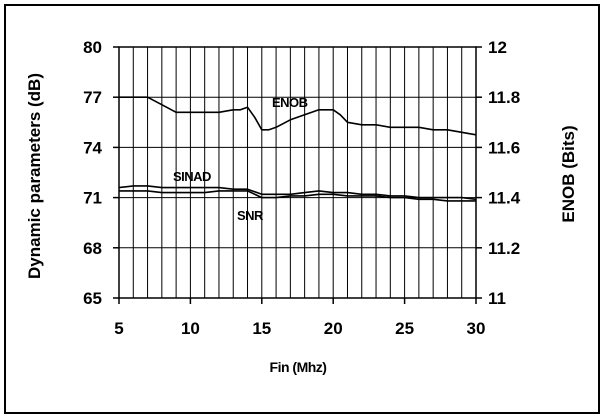 The image size is (606, 420). What do you see at coordinates (297, 149) in the screenshot?
I see `series-layer` at bounding box center [297, 149].